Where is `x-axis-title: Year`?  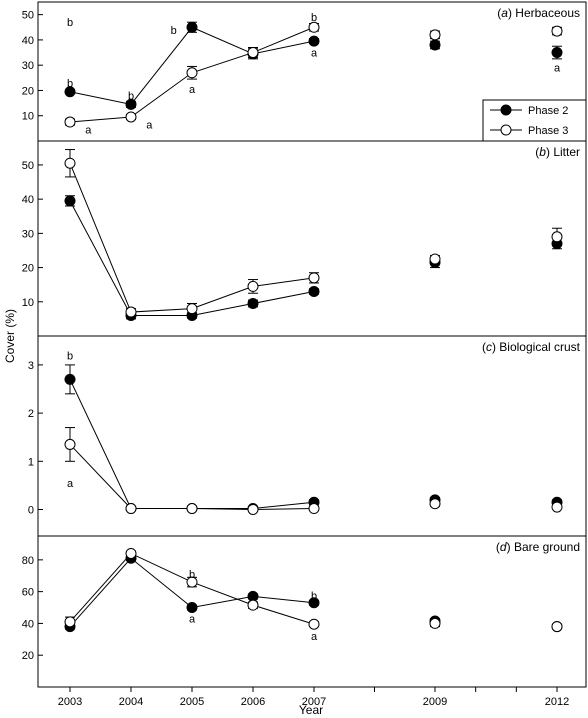
x-axis-title: Year is located at coordinates (311, 710).